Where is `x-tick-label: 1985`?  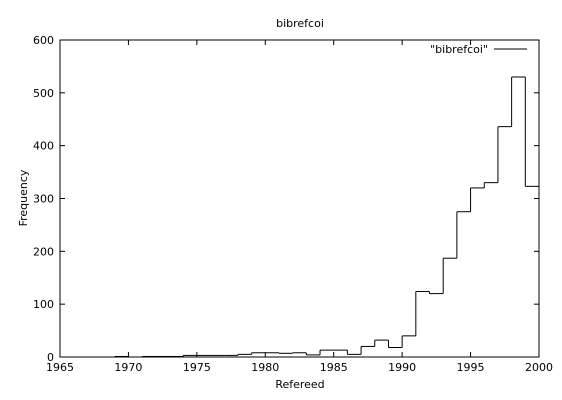
x-tick-label: 1985 is located at coordinates (334, 367).